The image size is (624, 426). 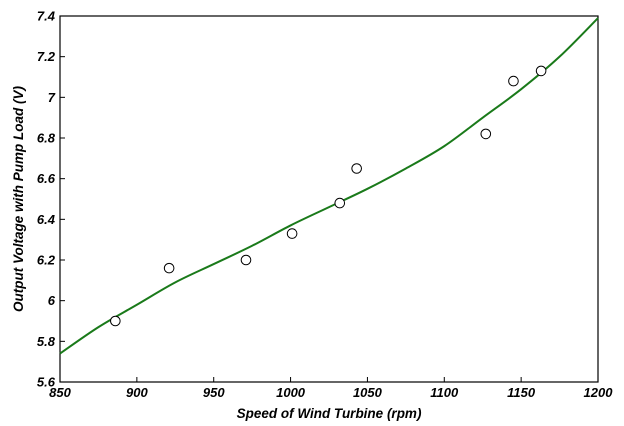 What do you see at coordinates (444, 392) in the screenshot?
I see `x-tick-label: 1100` at bounding box center [444, 392].